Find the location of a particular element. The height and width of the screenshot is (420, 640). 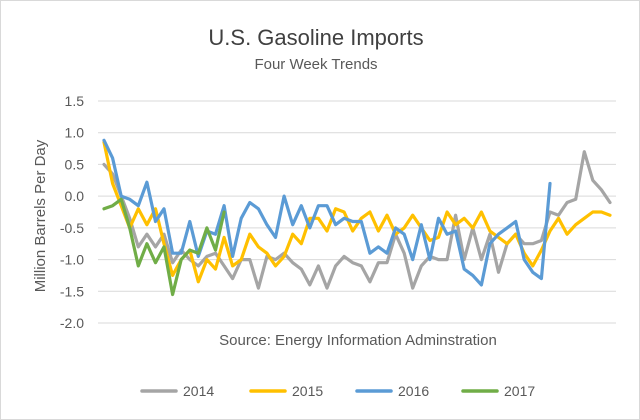

y-tick-label: -1.0 is located at coordinates (72, 260).